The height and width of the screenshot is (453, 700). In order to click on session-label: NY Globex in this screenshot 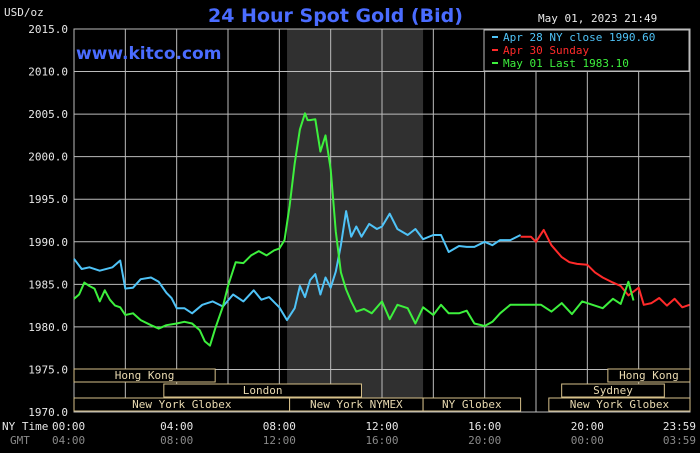, I will do `click(472, 404)`.